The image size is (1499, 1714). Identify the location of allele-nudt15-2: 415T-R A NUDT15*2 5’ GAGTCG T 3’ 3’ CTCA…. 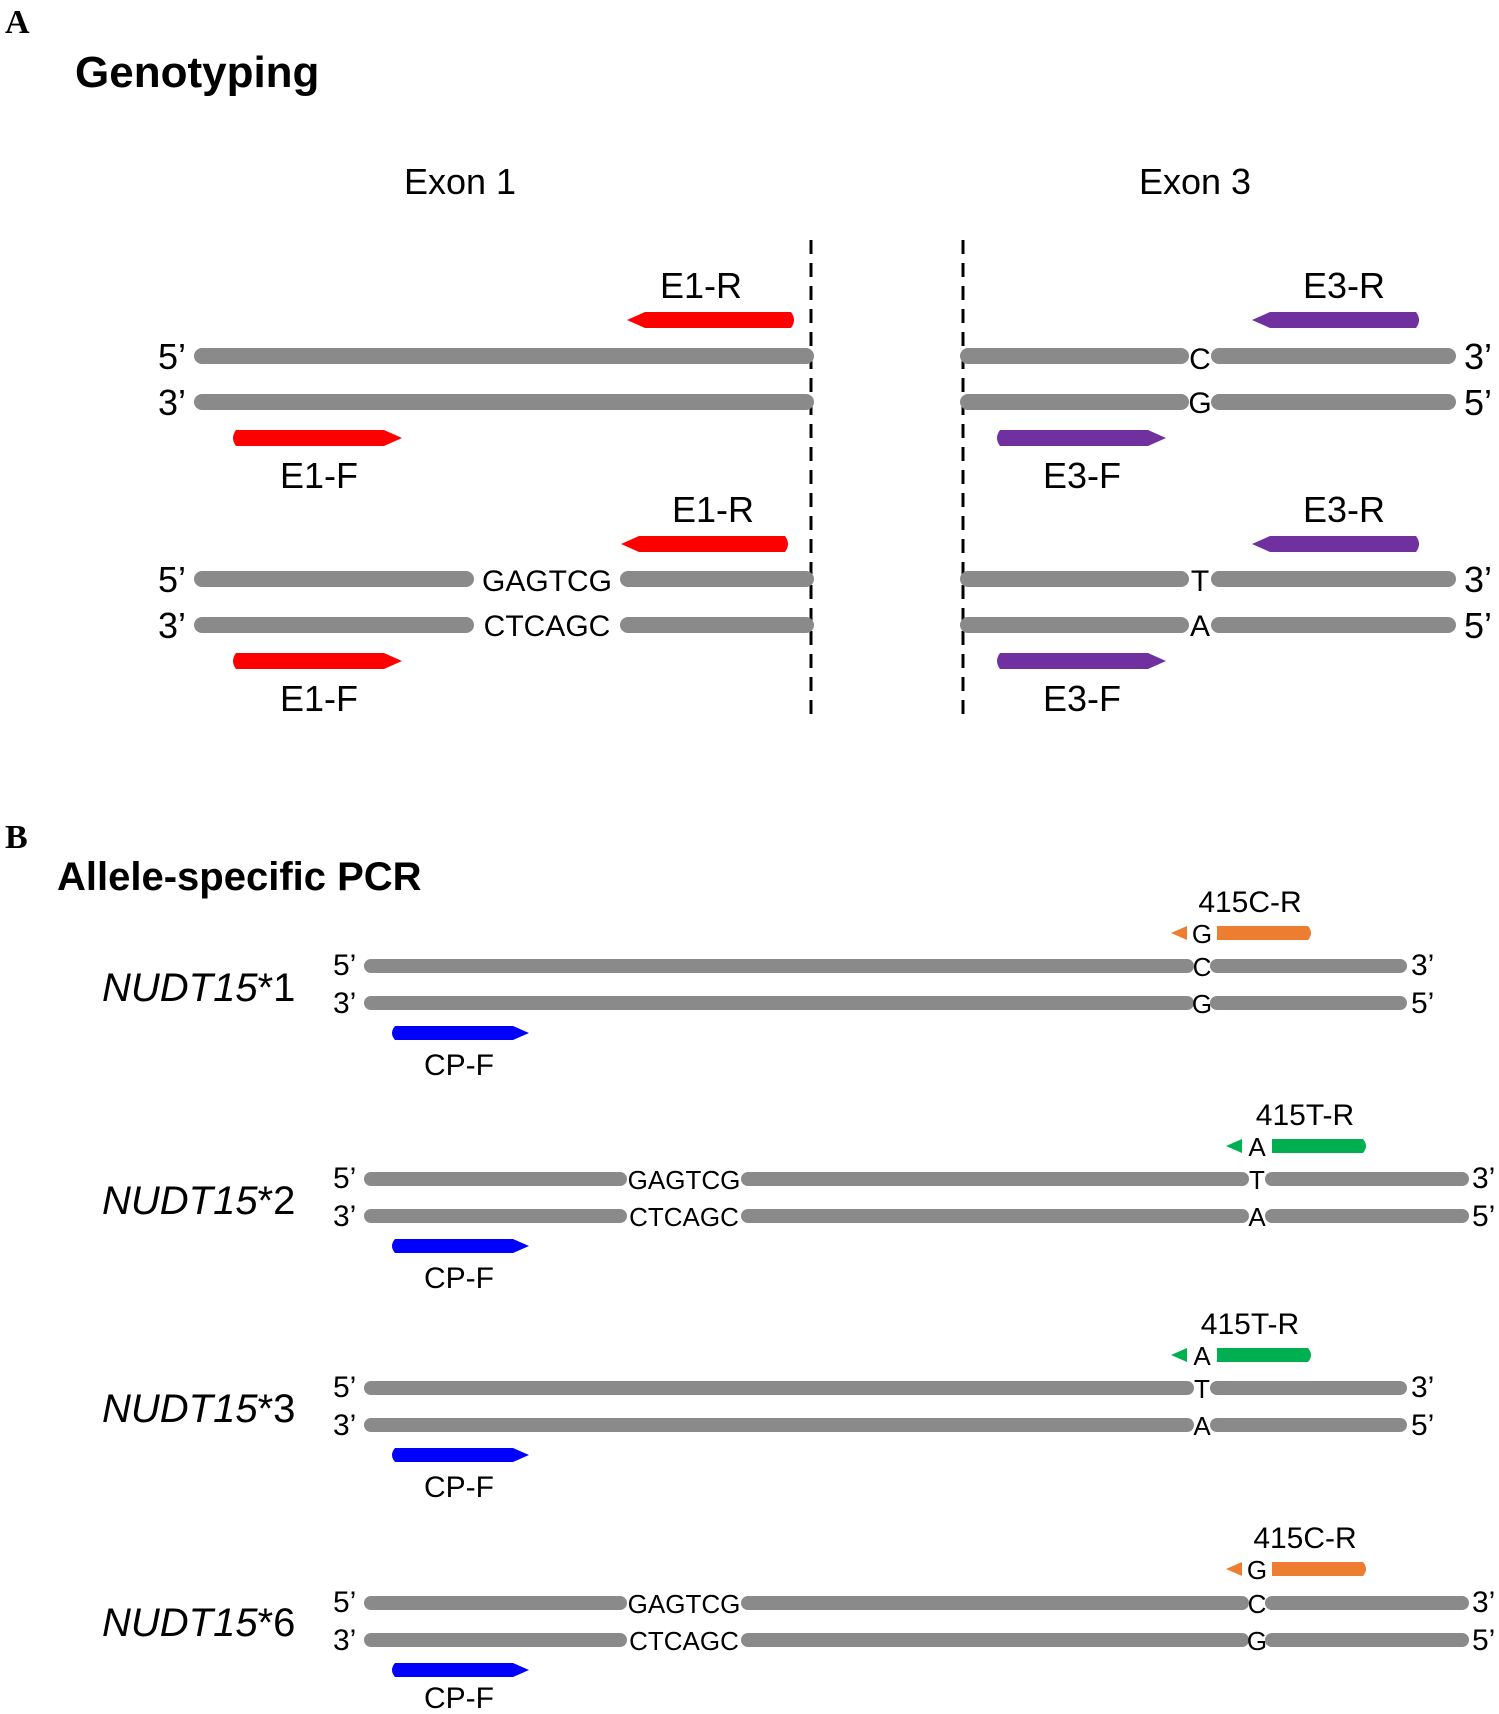
(798, 1197).